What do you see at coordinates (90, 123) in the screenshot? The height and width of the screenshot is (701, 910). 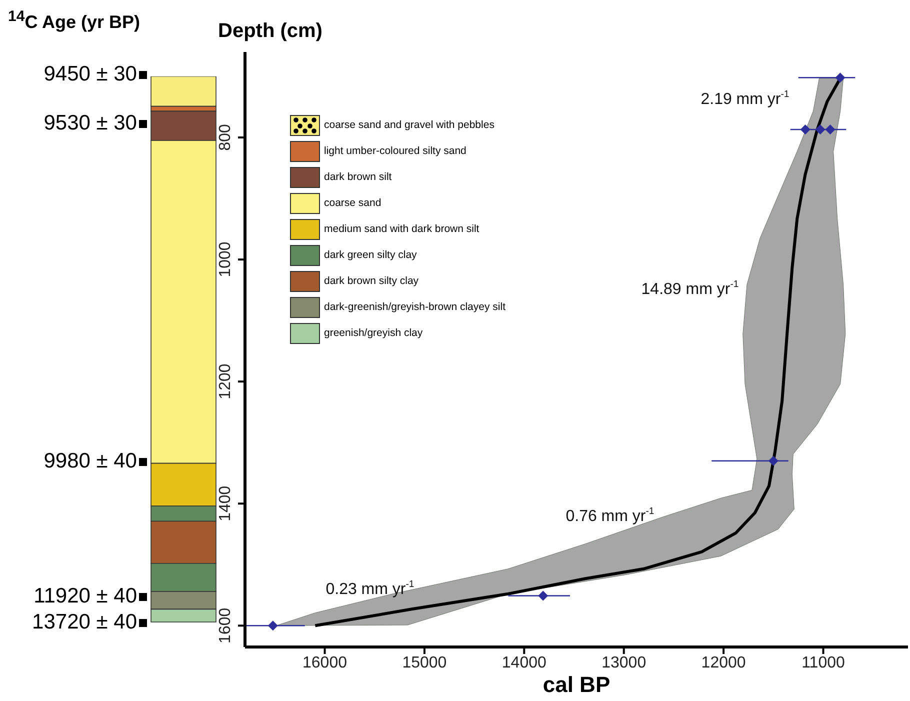 I see `annotation: 9530 ± 30` at bounding box center [90, 123].